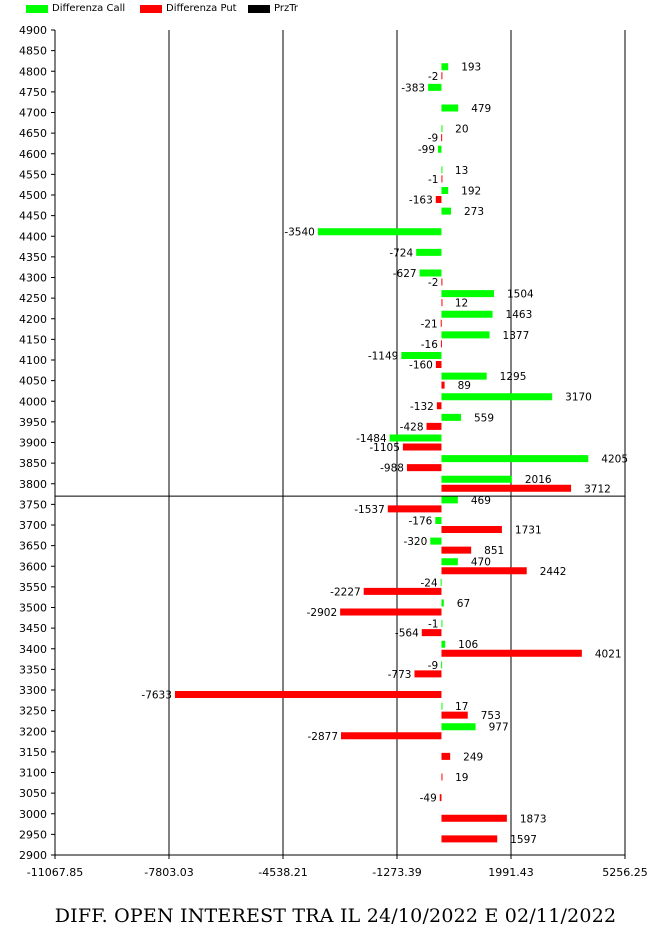  I want to click on call-value-label: -1149, so click(383, 356).